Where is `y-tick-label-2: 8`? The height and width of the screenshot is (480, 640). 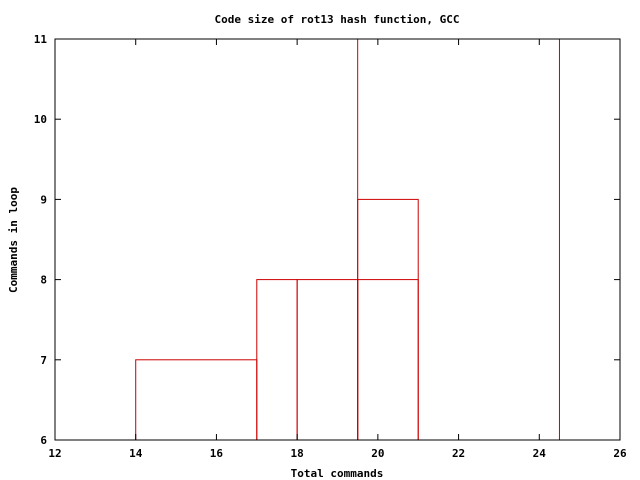 y-tick-label-2: 8 is located at coordinates (43, 280).